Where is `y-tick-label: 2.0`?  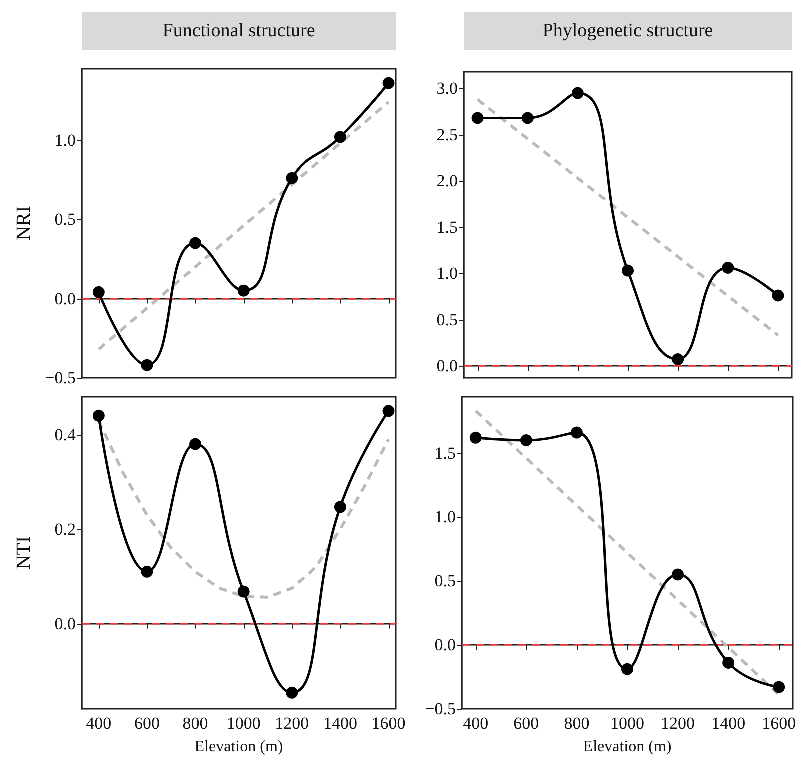 y-tick-label: 2.0 is located at coordinates (447, 181).